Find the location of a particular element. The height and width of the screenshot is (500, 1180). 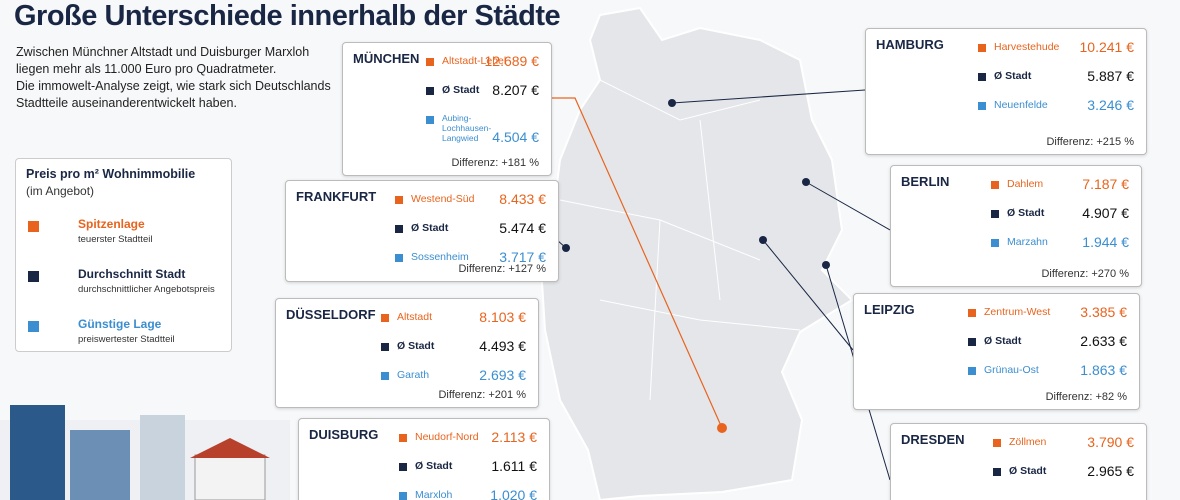

row-value: 4.504 € is located at coordinates (515, 137).